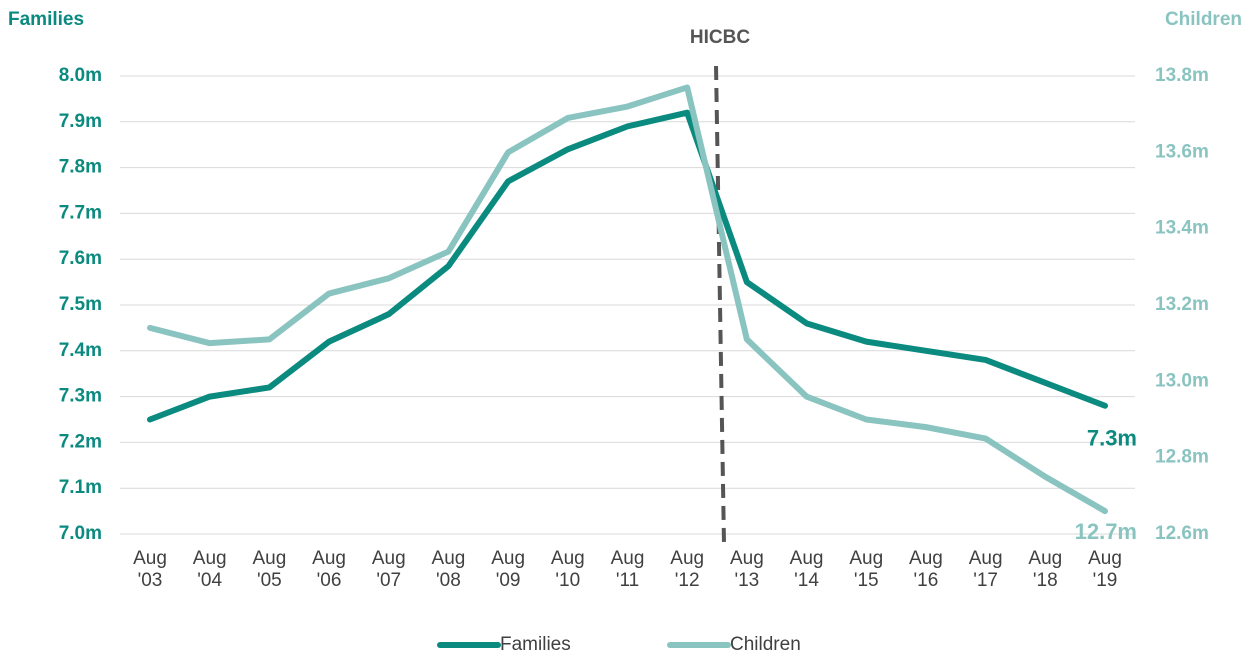 The height and width of the screenshot is (656, 1250). Describe the element at coordinates (329, 569) in the screenshot. I see `x-tick-label: Aug '06` at that location.